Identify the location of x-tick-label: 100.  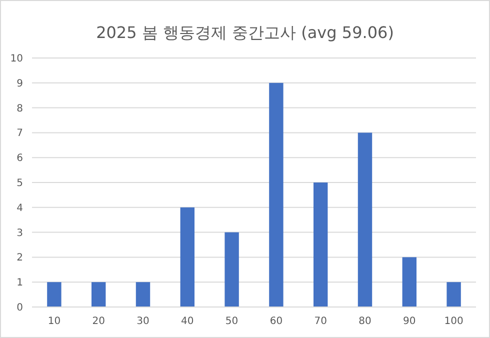
(454, 321).